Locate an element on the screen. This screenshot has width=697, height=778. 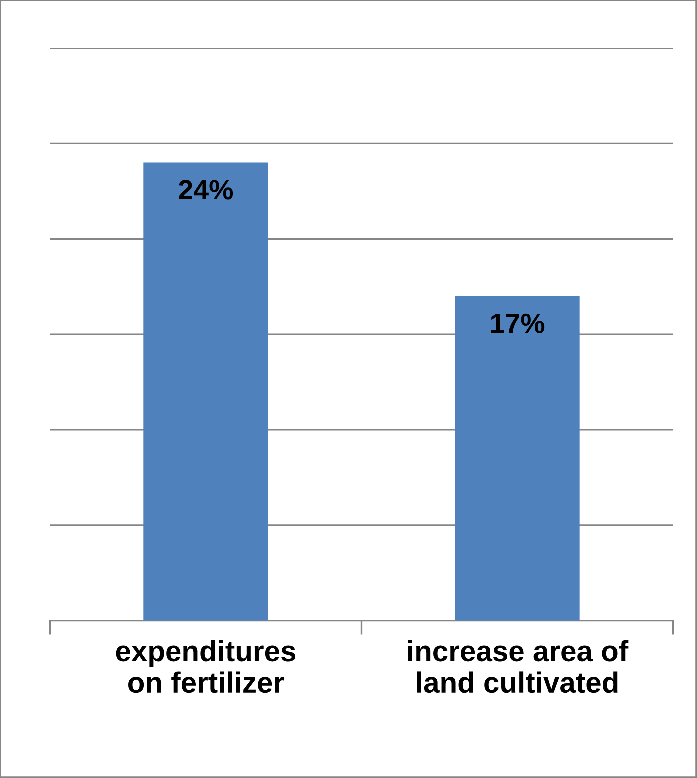
x-tick-label: expenditures on fertilizer is located at coordinates (206, 667).